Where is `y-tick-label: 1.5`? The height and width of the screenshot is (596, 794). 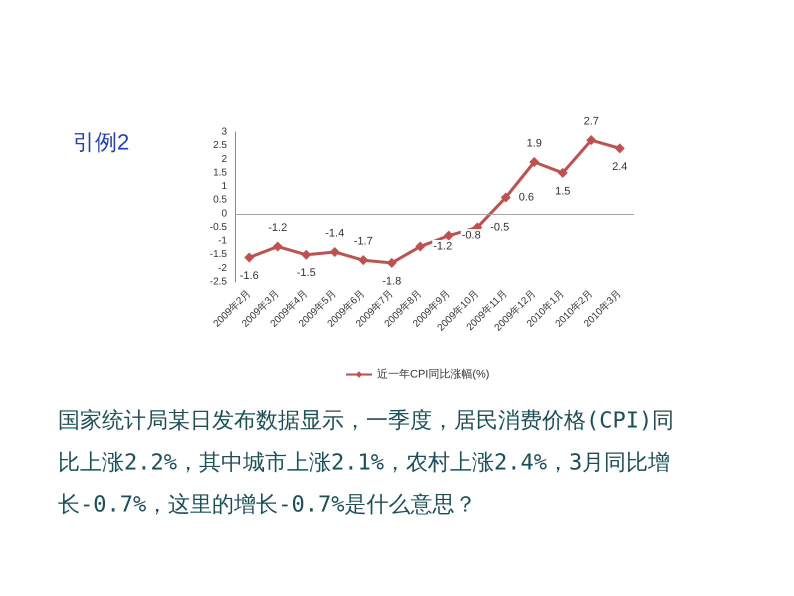 y-tick-label: 1.5 is located at coordinates (220, 172).